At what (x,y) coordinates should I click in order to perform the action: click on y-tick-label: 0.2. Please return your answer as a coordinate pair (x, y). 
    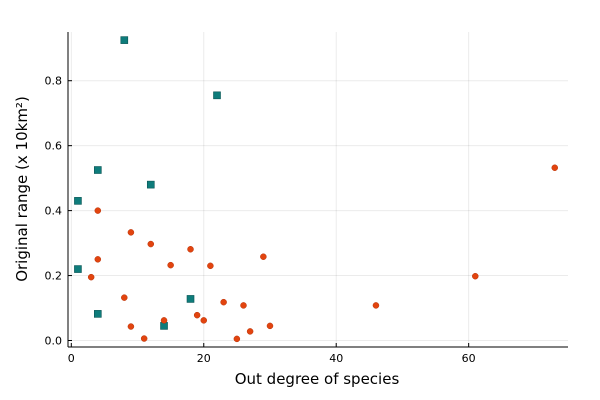
    Looking at the image, I should click on (54, 276).